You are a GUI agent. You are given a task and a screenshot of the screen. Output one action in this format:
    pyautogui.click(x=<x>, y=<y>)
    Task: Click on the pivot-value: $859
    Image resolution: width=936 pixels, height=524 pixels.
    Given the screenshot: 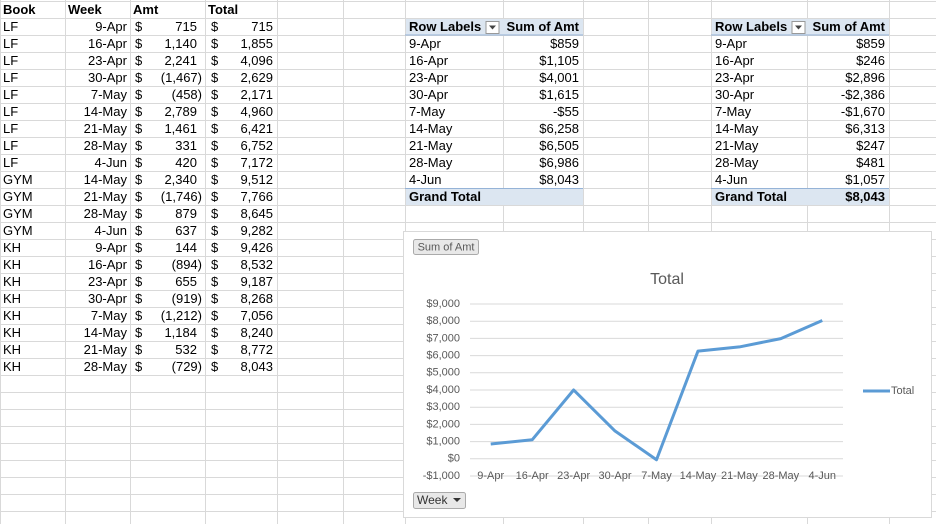 What is the action you would take?
    pyautogui.click(x=564, y=43)
    